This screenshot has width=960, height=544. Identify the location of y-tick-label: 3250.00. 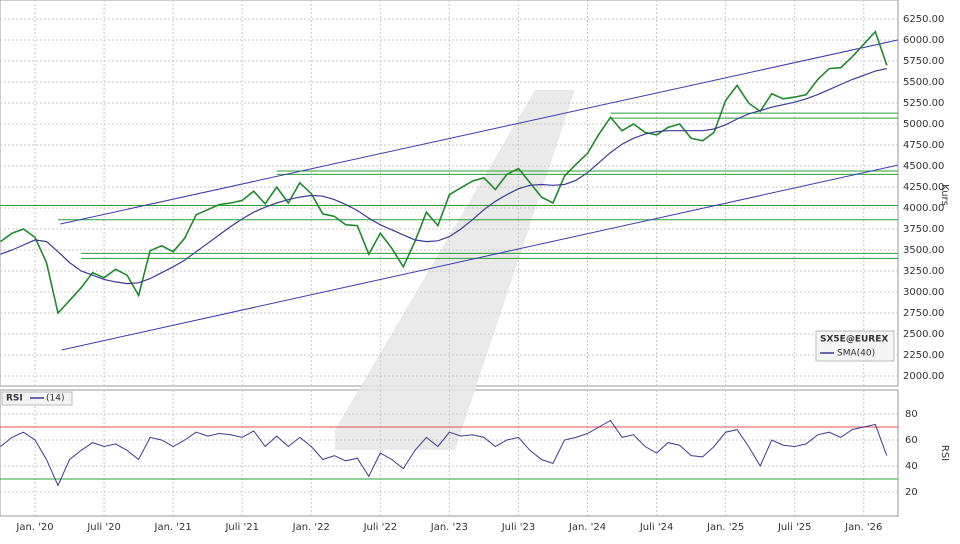
(923, 271).